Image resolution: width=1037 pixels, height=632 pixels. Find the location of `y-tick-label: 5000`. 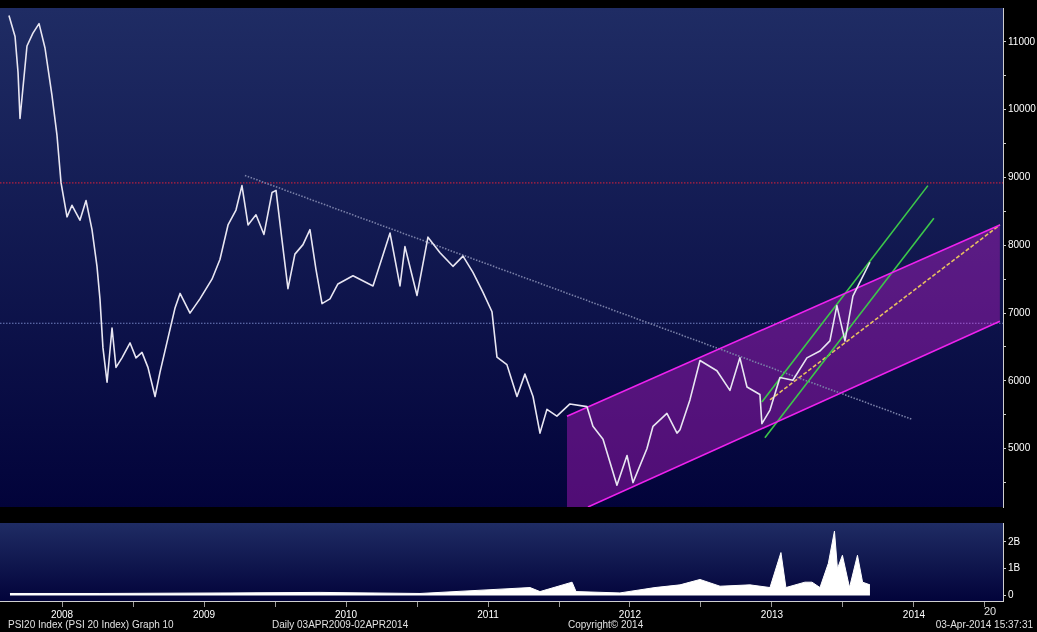

y-tick-label: 5000 is located at coordinates (1019, 448).